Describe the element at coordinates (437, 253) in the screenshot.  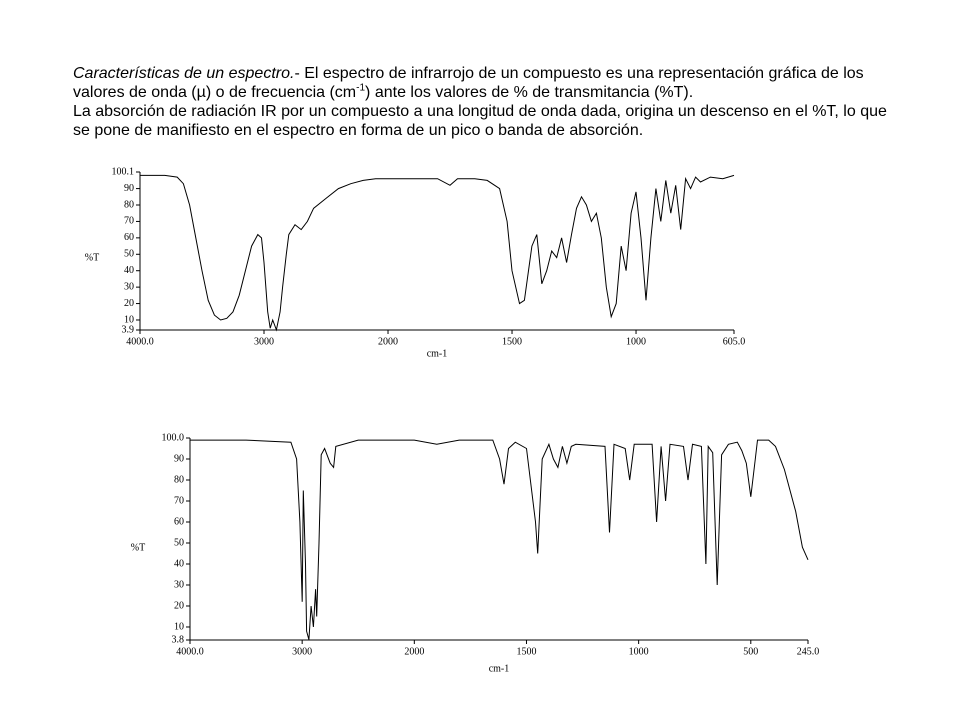
I see `spectrum-line` at that location.